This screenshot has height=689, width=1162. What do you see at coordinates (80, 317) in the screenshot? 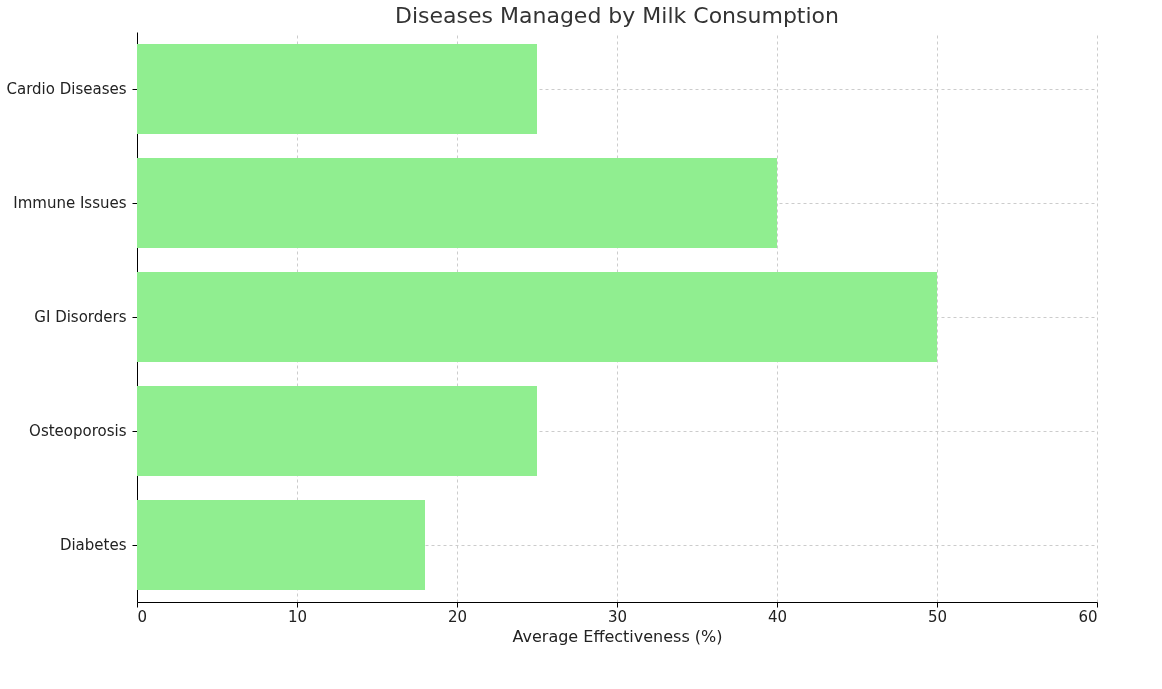
I see `y-tick-label: GI Disorders` at bounding box center [80, 317].